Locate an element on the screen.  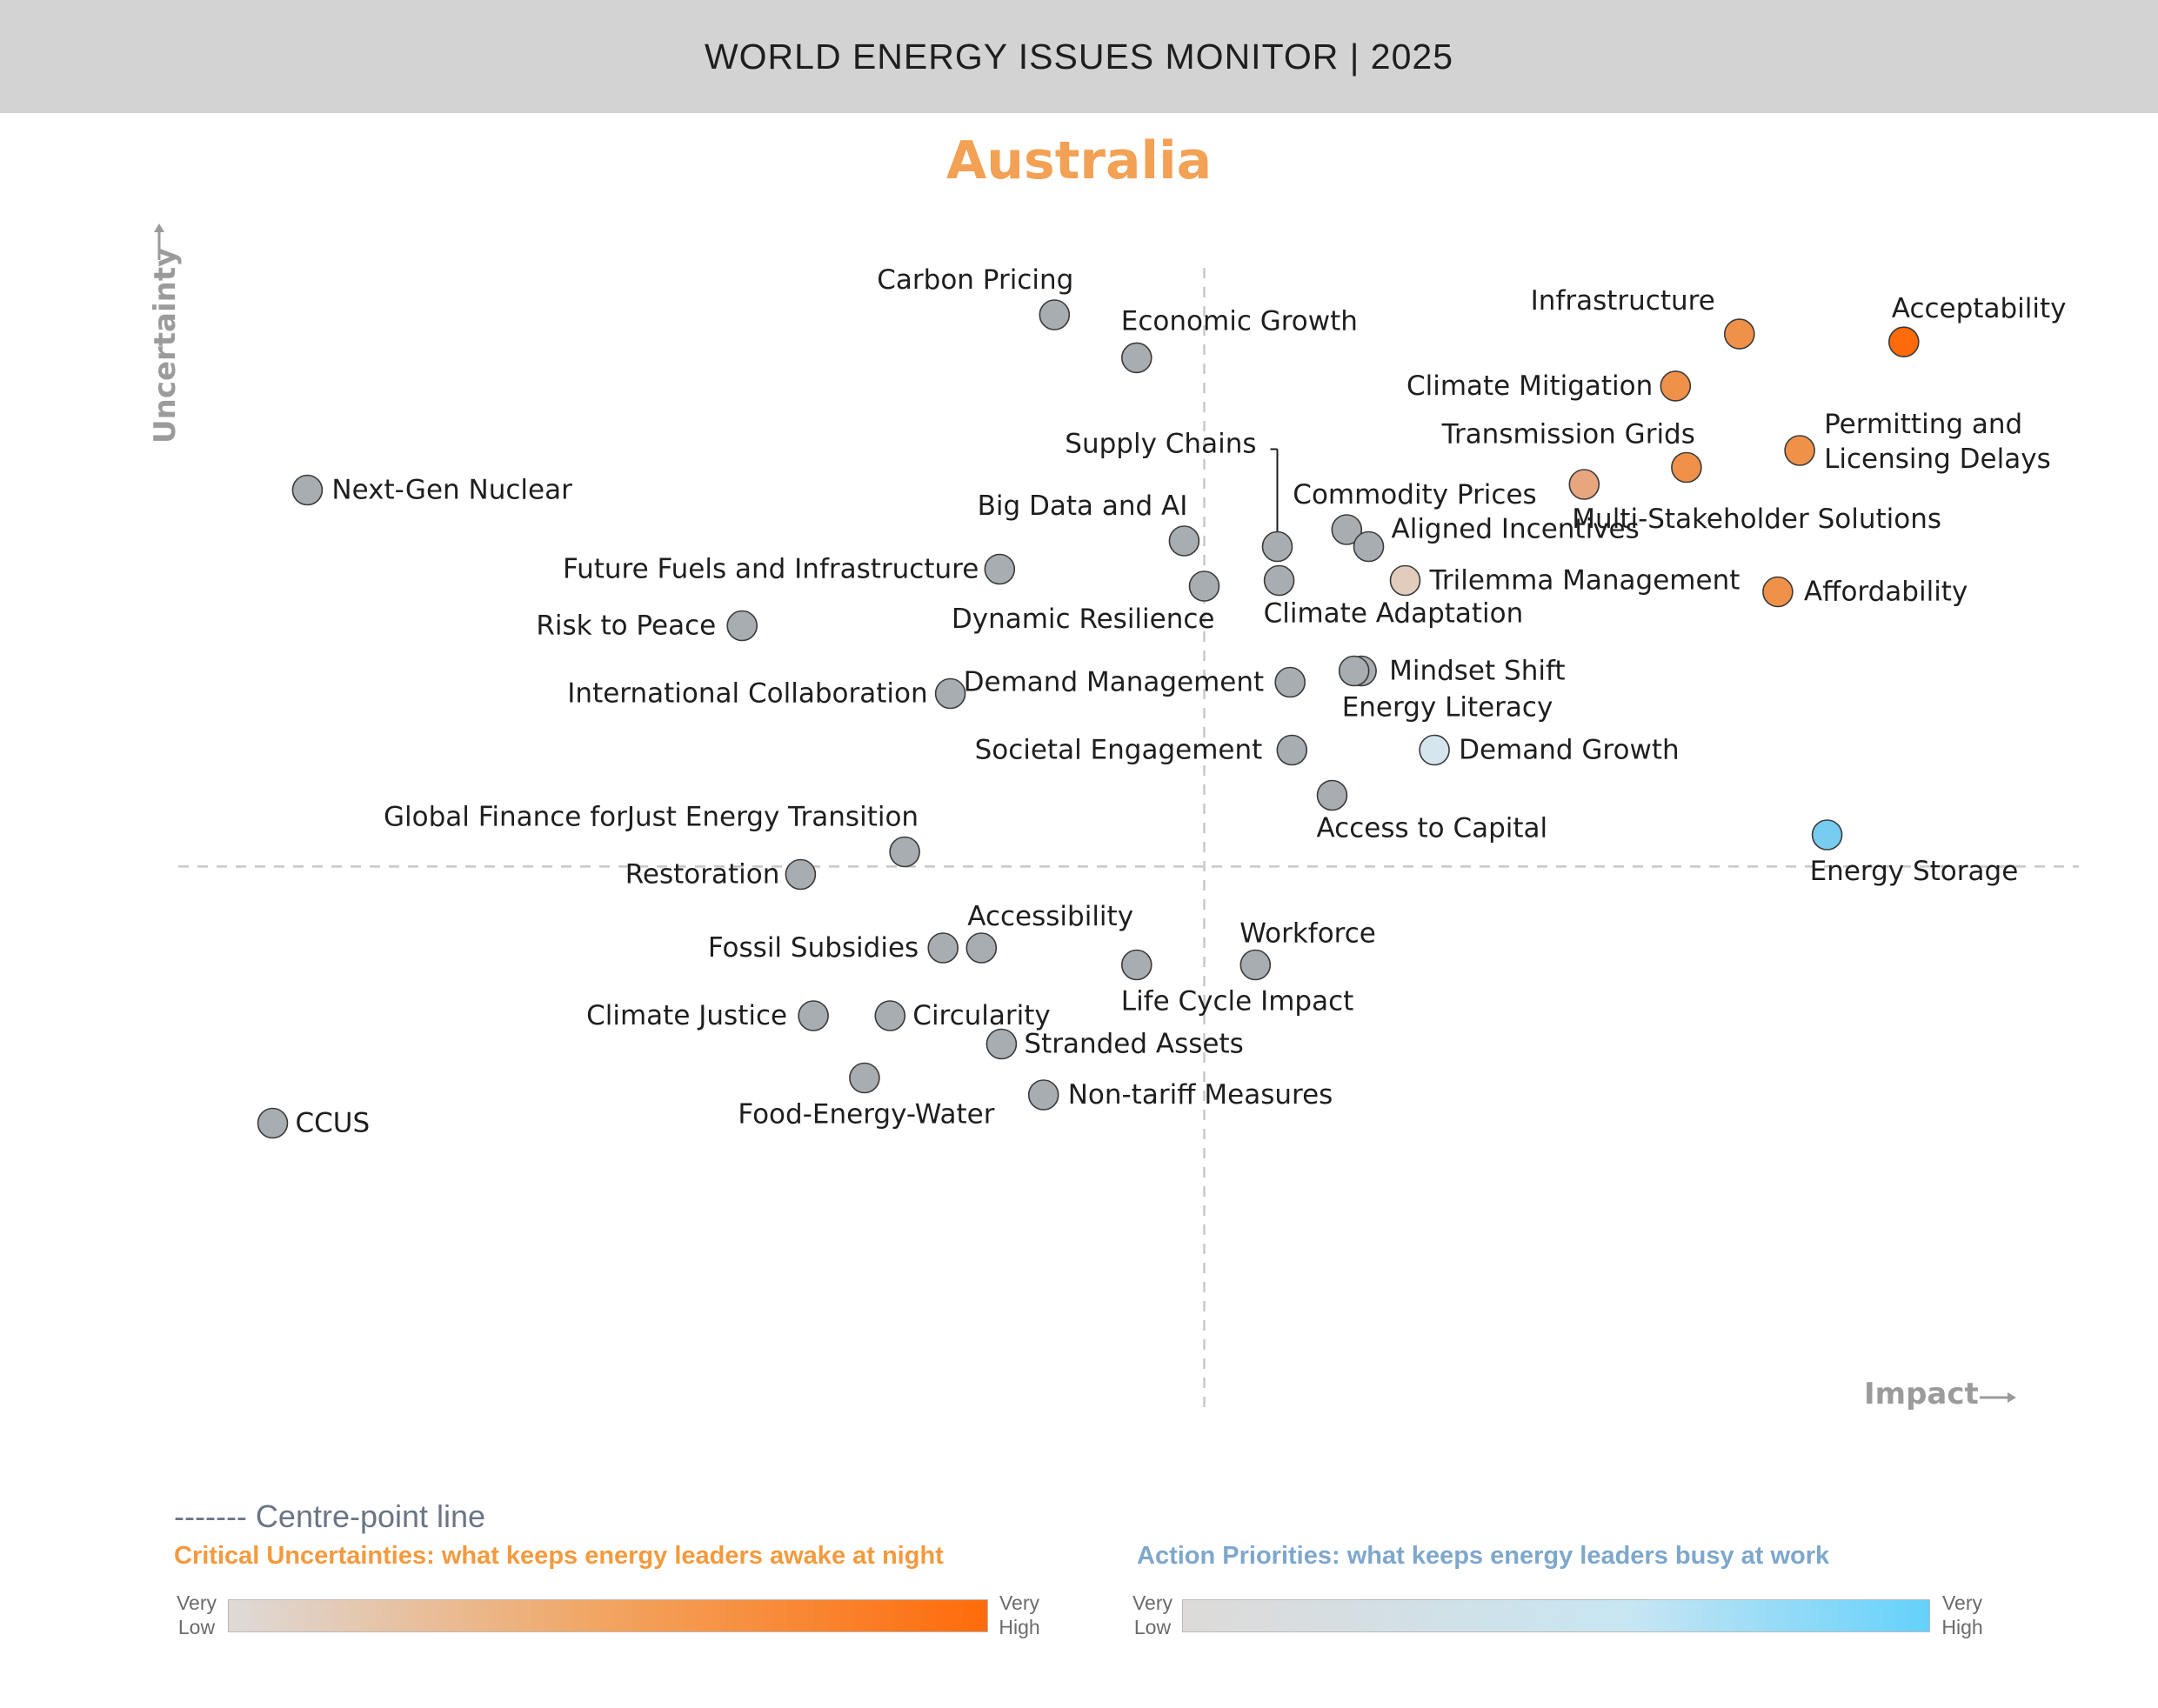
point-demand-management is located at coordinates (1290, 682).